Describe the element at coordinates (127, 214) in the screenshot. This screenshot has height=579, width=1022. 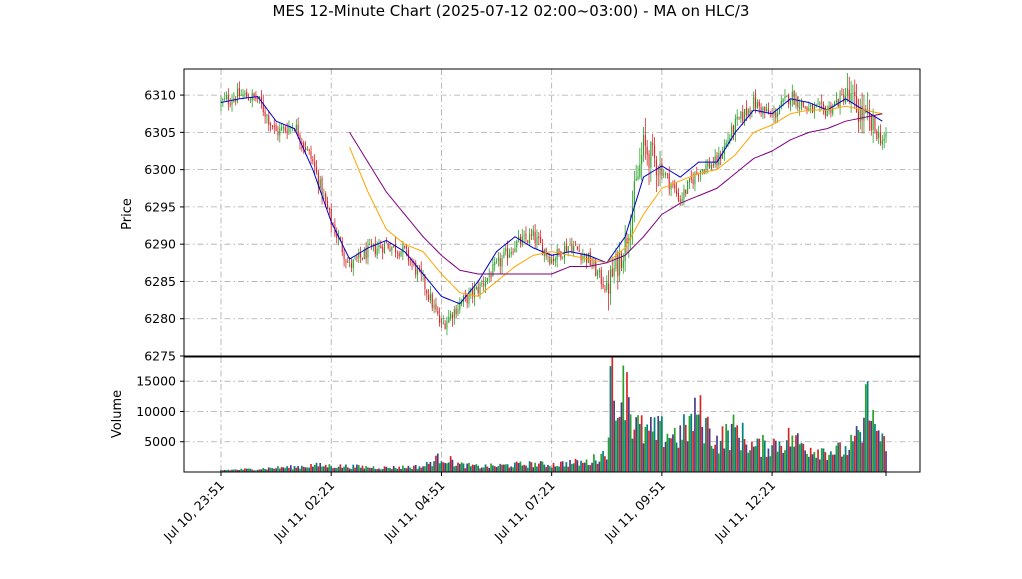
I see `price-axis-label: Price` at that location.